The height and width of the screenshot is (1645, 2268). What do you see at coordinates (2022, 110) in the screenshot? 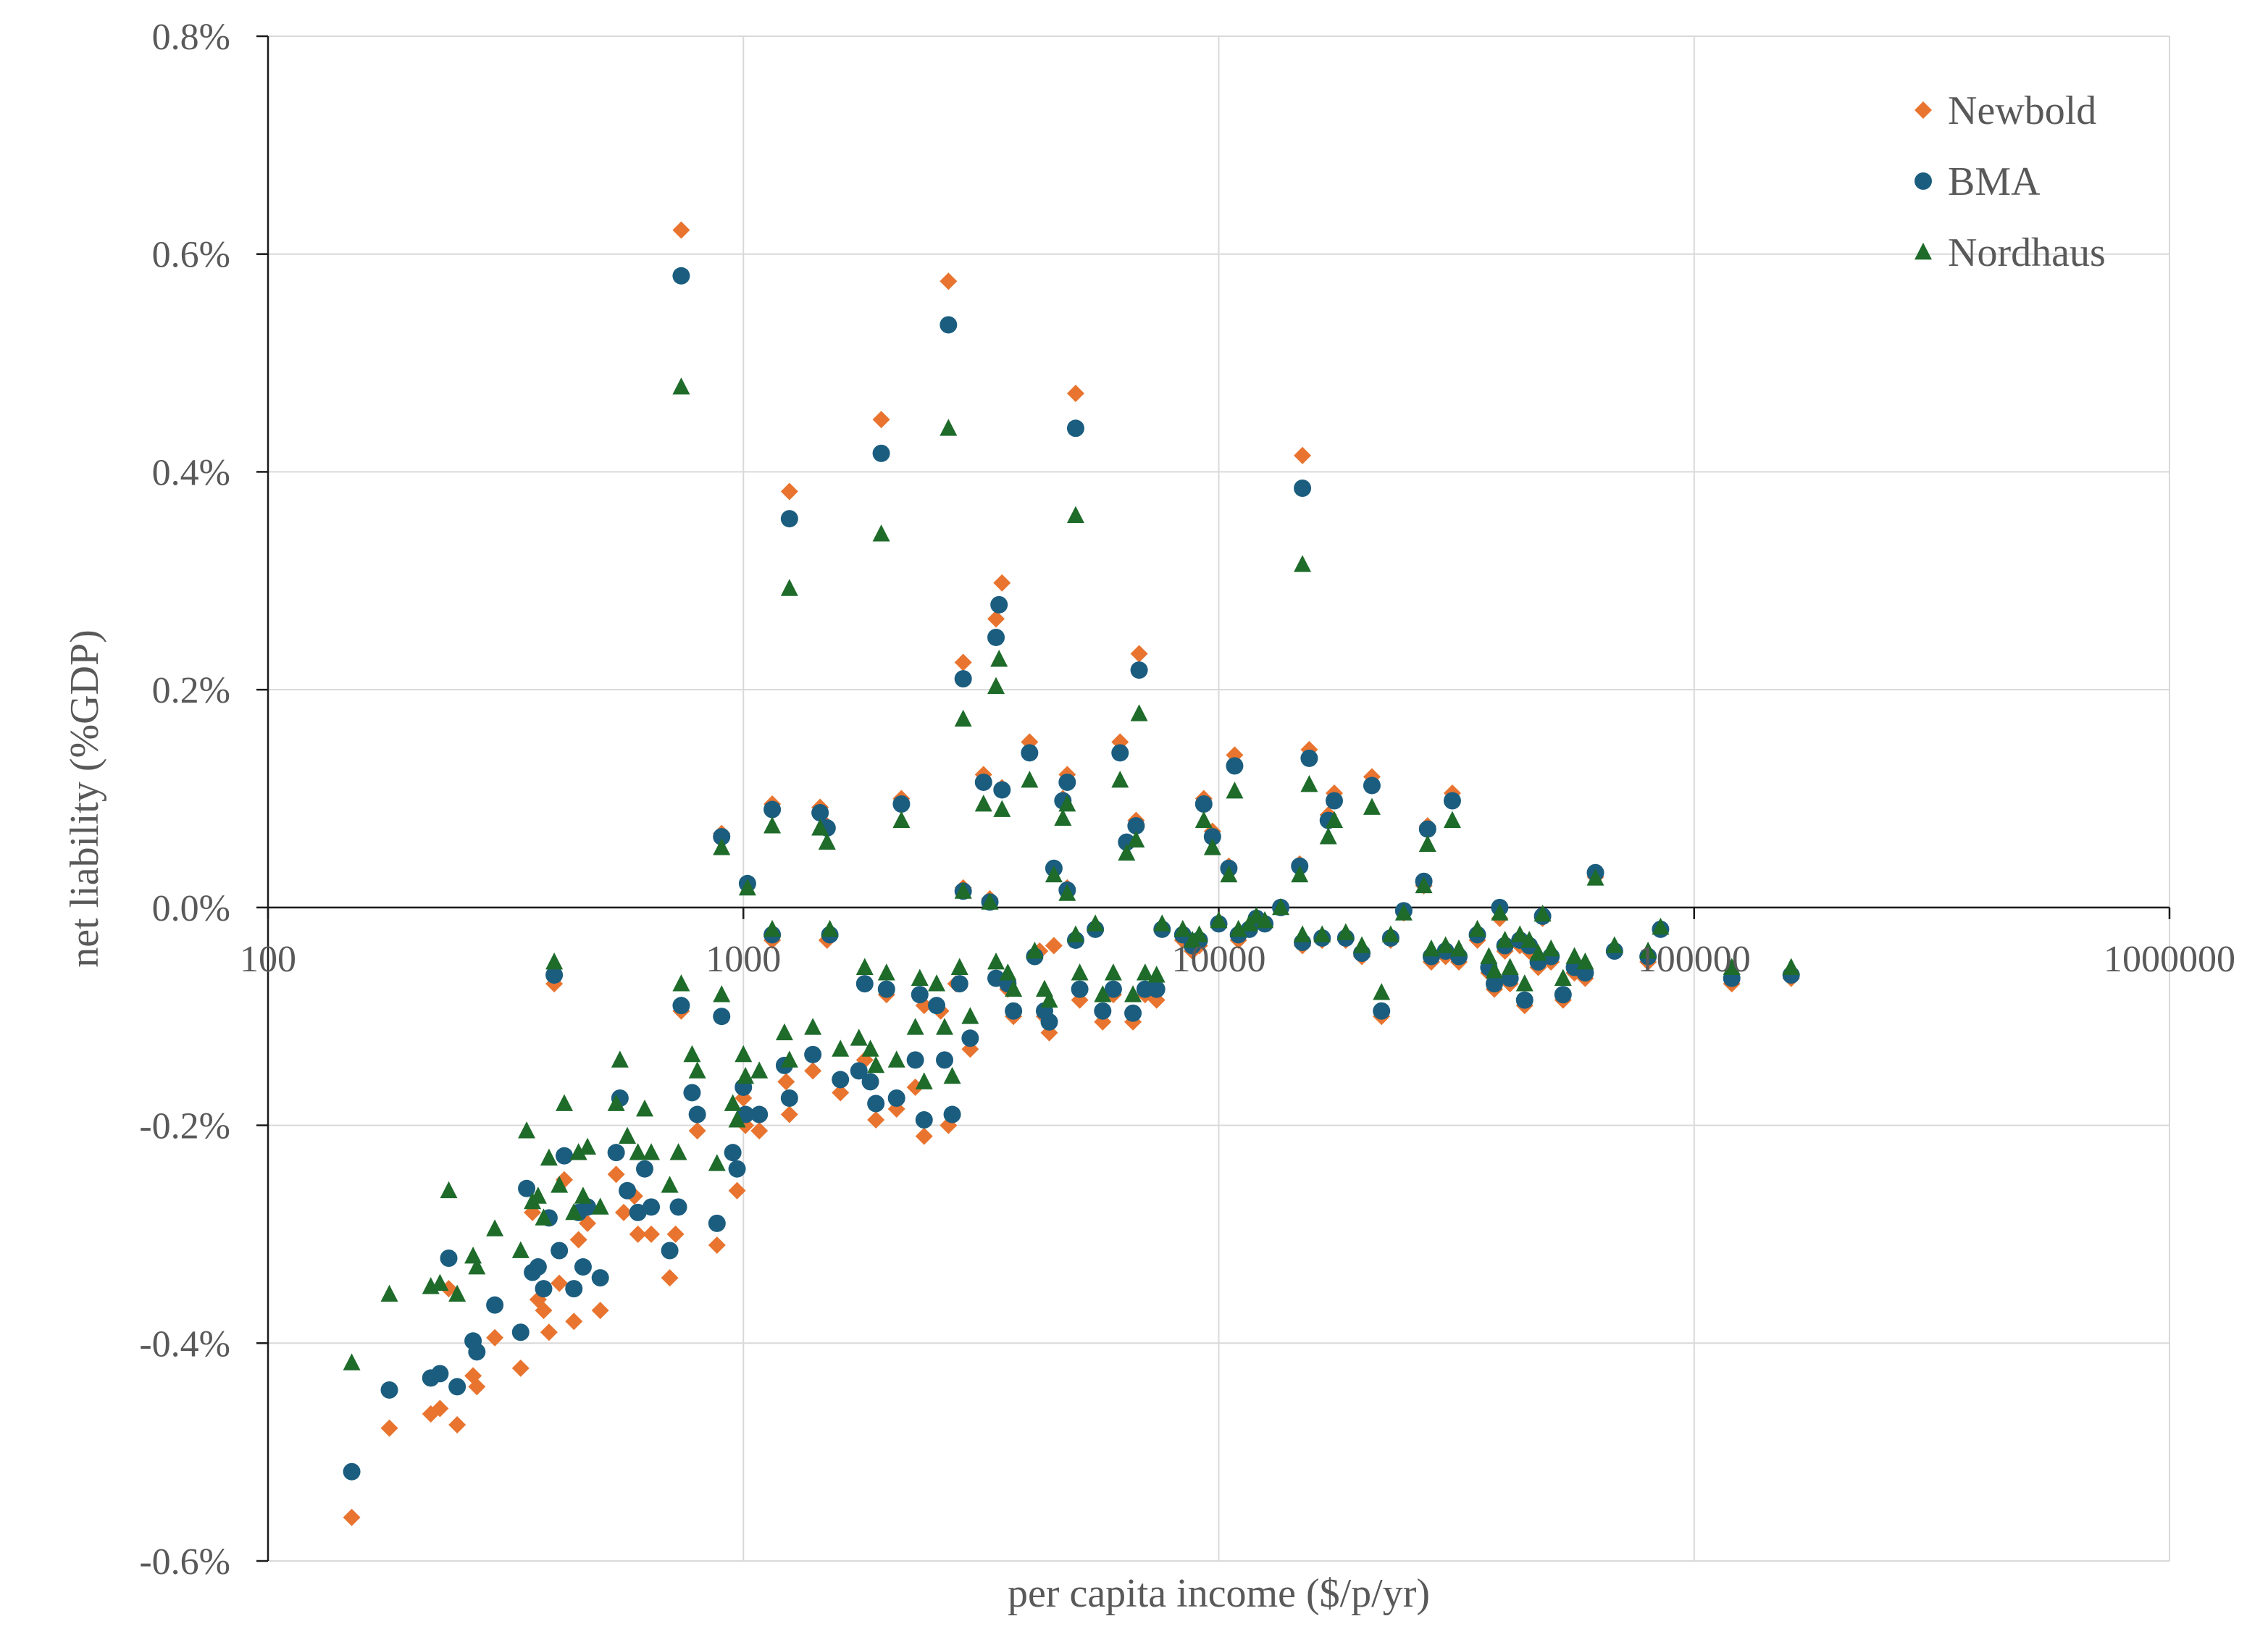
I see `legend-label-newbold: Newbold` at bounding box center [2022, 110].